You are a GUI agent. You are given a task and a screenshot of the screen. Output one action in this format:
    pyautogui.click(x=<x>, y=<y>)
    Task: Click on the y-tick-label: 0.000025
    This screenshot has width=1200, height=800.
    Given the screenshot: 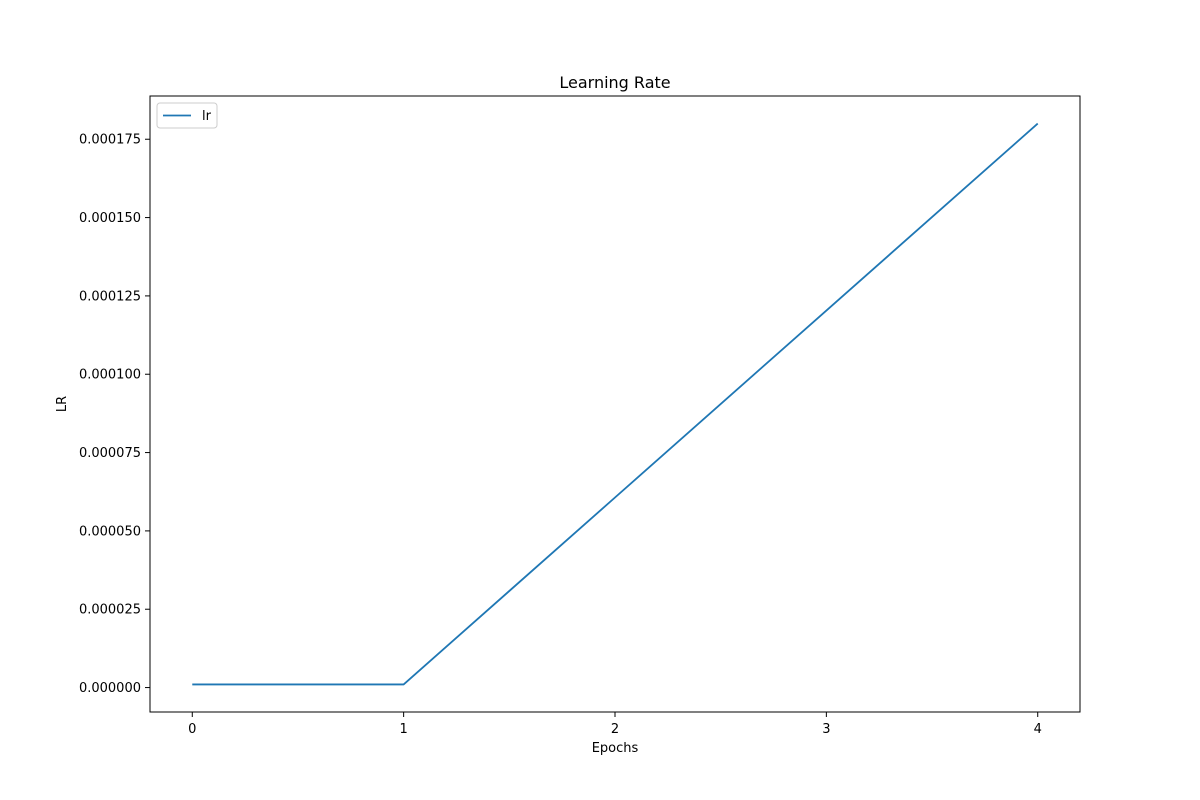 What is the action you would take?
    pyautogui.click(x=110, y=610)
    